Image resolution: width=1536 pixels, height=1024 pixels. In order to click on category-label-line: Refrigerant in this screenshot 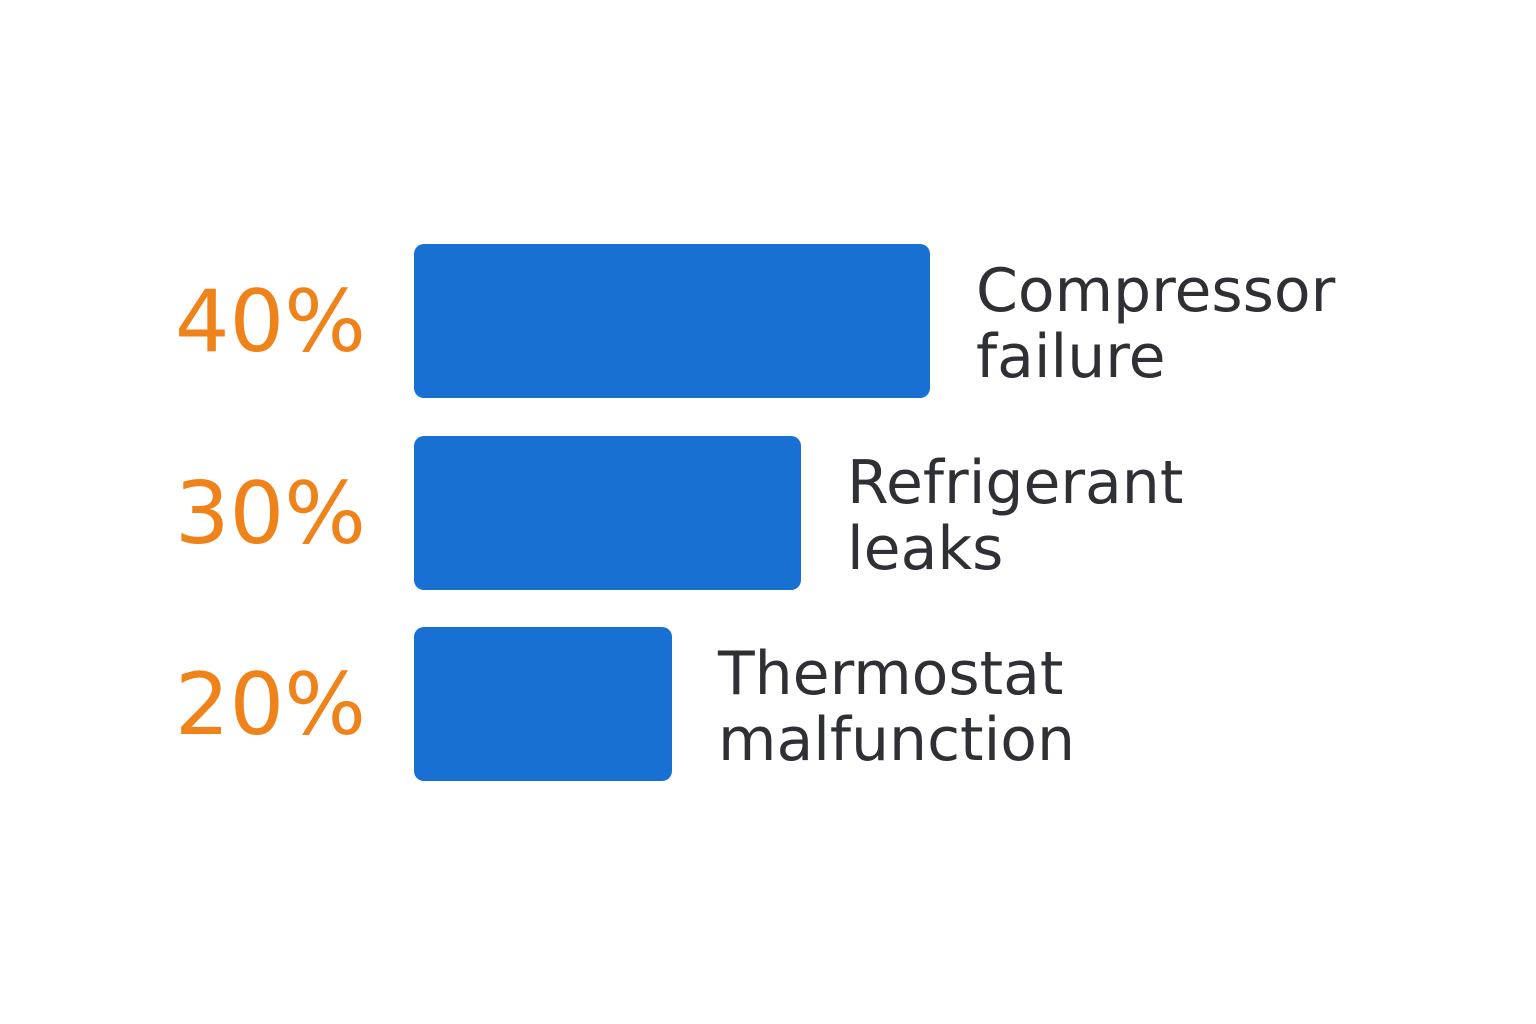, I will do `click(1015, 483)`.